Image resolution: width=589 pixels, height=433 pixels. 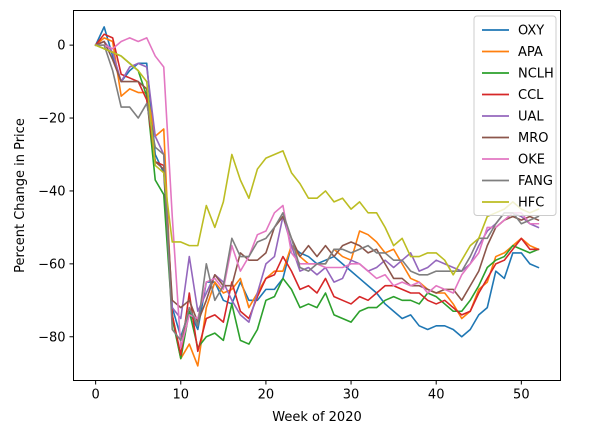 I want to click on y-tick-label: −80, so click(x=51, y=337).